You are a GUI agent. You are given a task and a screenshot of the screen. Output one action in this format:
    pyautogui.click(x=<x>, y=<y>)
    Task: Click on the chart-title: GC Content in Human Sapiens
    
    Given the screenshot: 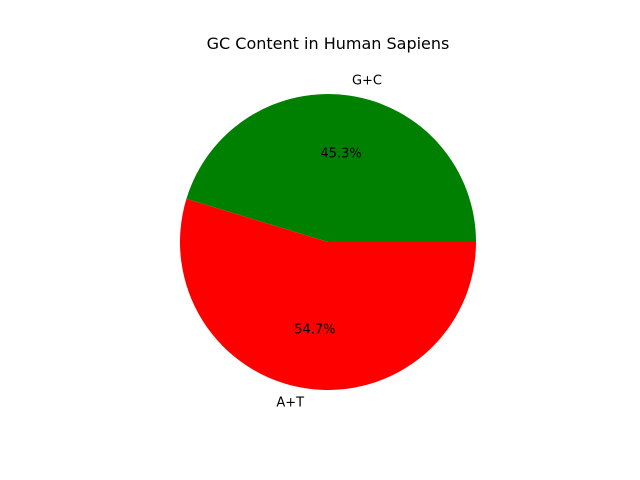 What is the action you would take?
    pyautogui.click(x=328, y=43)
    